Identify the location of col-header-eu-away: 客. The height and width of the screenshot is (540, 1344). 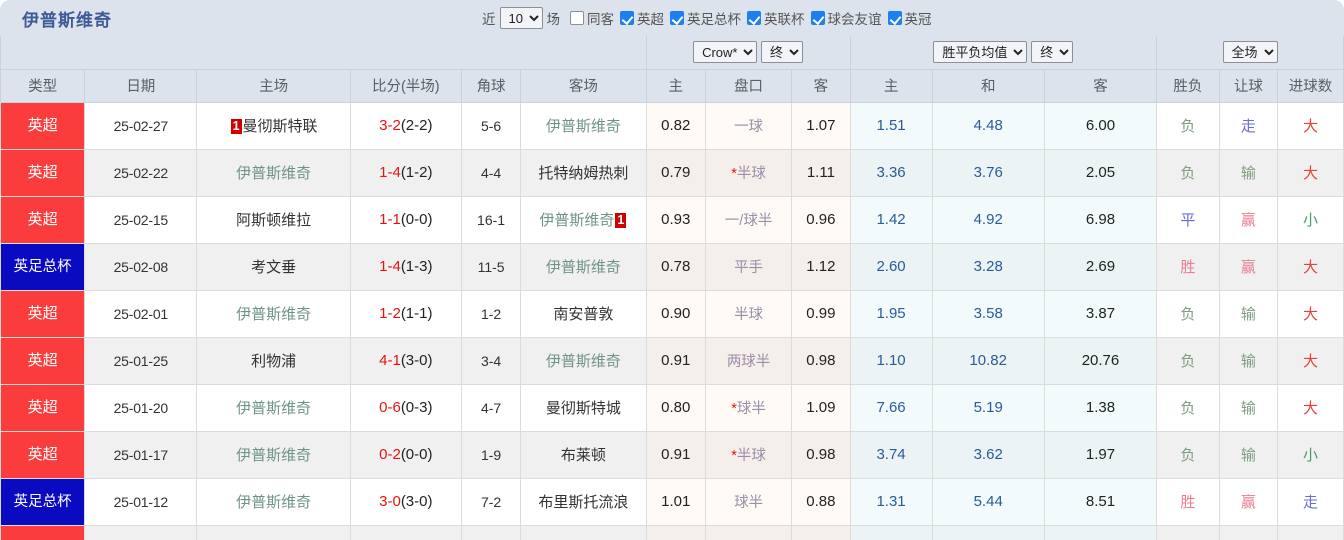
(1100, 85).